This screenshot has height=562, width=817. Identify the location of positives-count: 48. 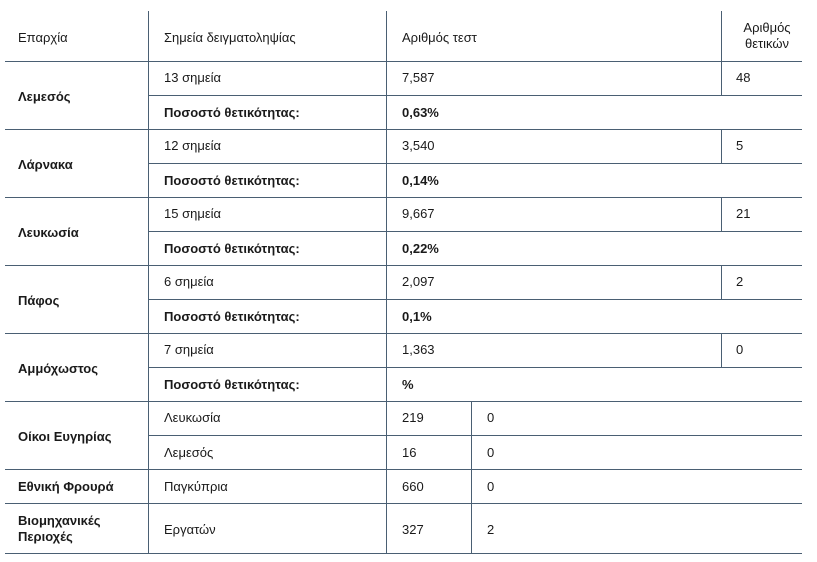
(743, 77).